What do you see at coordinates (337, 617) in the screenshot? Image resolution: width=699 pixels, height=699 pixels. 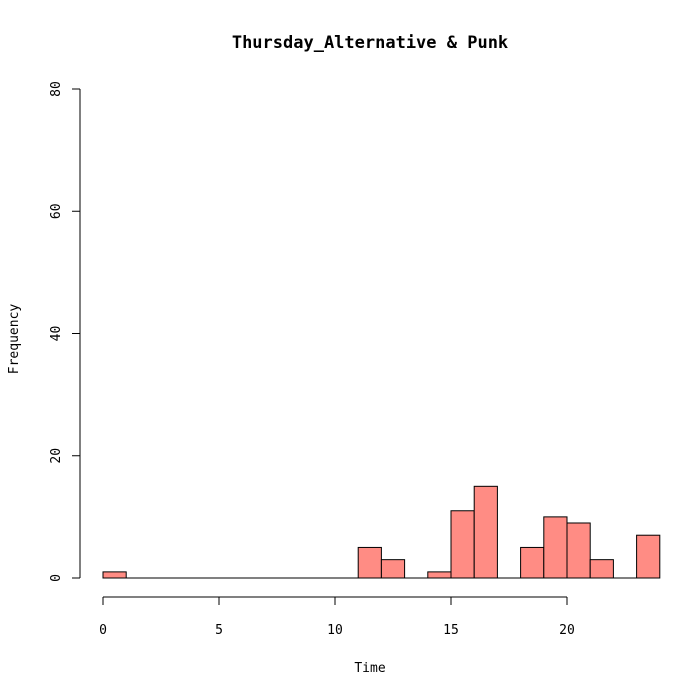 I see `x-axis: 0 5 10 15 20` at bounding box center [337, 617].